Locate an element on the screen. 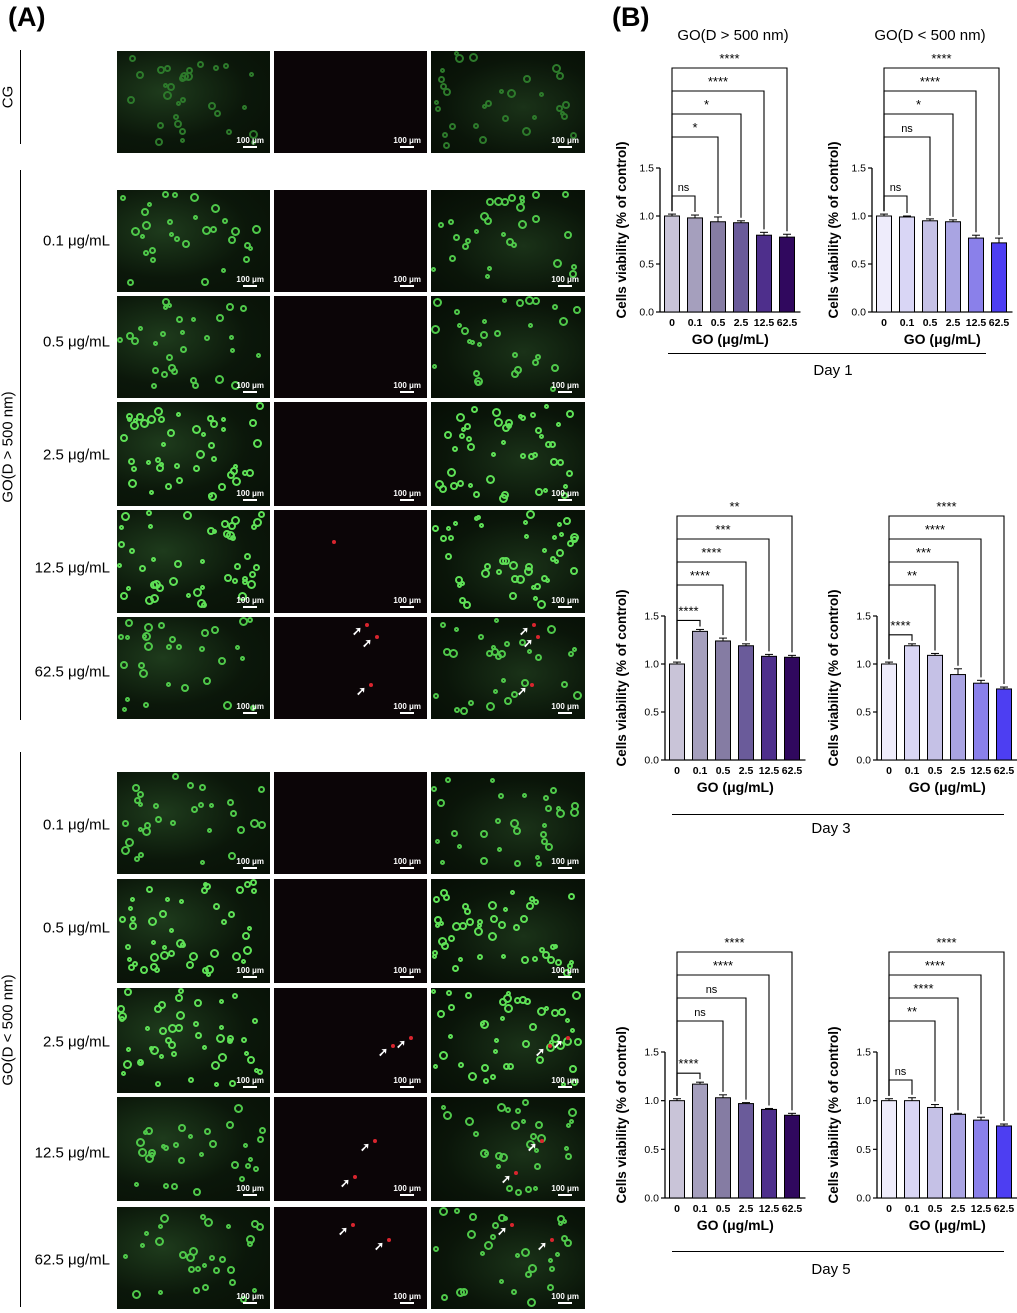 The width and height of the screenshot is (1017, 1313). day3-line is located at coordinates (838, 814).